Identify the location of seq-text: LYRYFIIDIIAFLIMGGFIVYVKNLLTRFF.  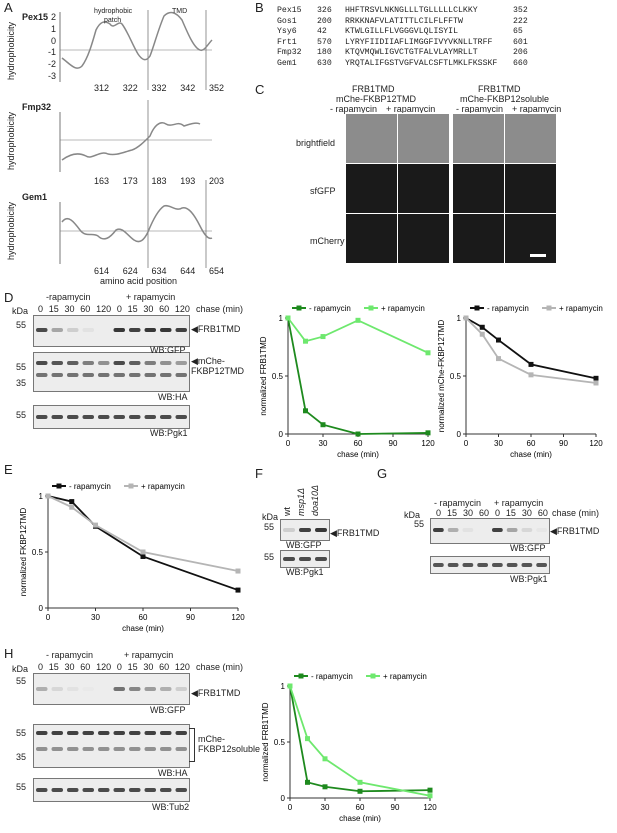
(419, 42).